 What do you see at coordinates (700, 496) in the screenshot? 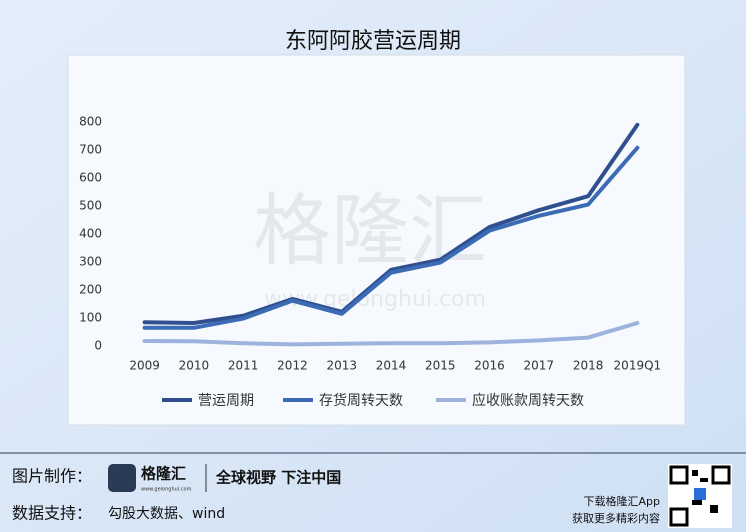
I see `qr-code` at bounding box center [700, 496].